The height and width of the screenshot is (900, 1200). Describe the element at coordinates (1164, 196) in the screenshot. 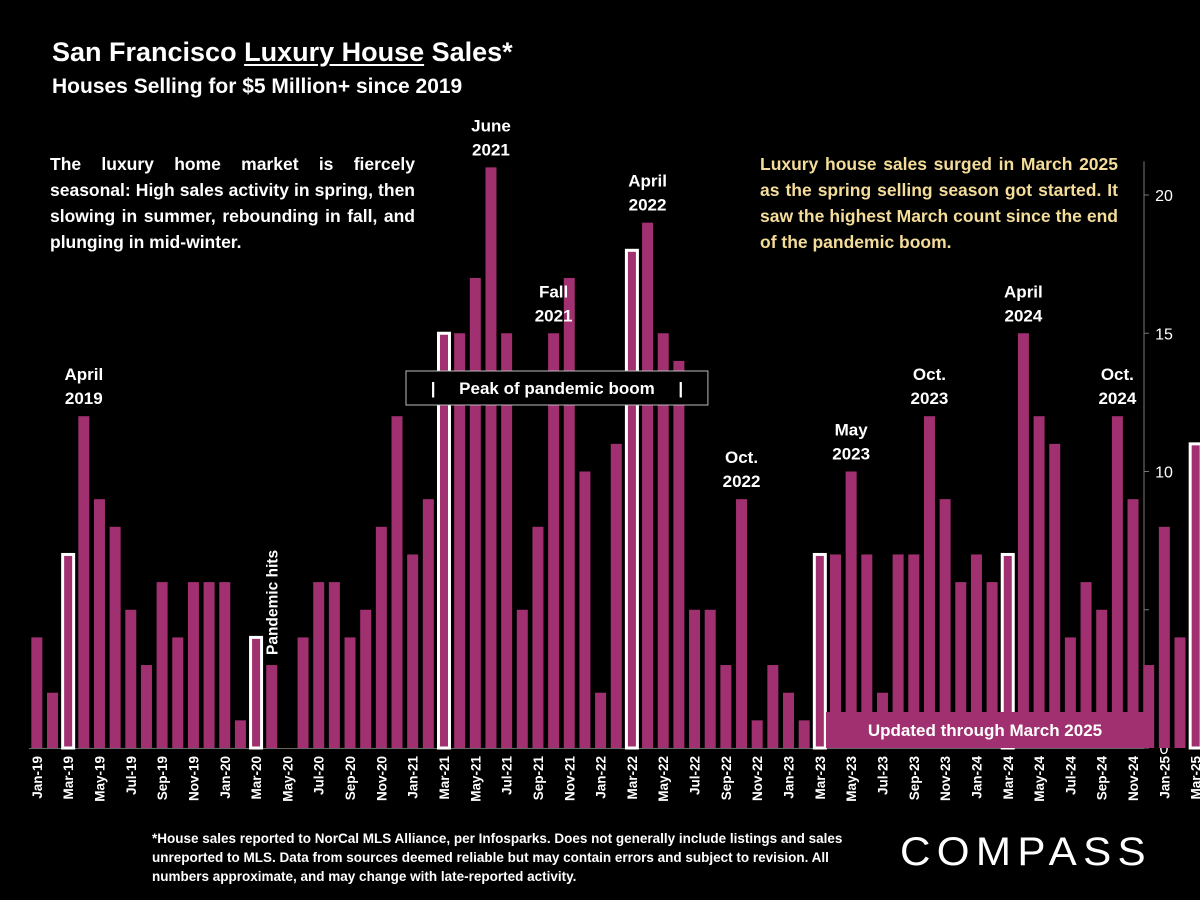

I see `y-tick-label: 20` at that location.